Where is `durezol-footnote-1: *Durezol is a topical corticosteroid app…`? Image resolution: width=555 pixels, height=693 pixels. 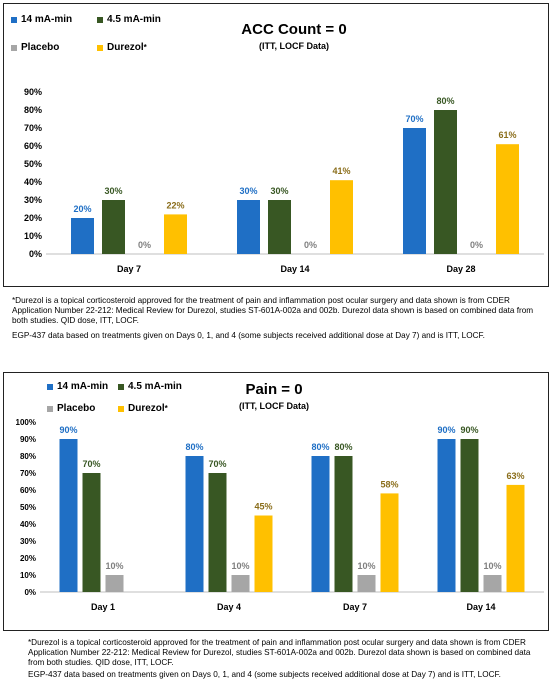
durezol-footnote-1: *Durezol is a topical corticosteroid app… is located at coordinates (273, 310).